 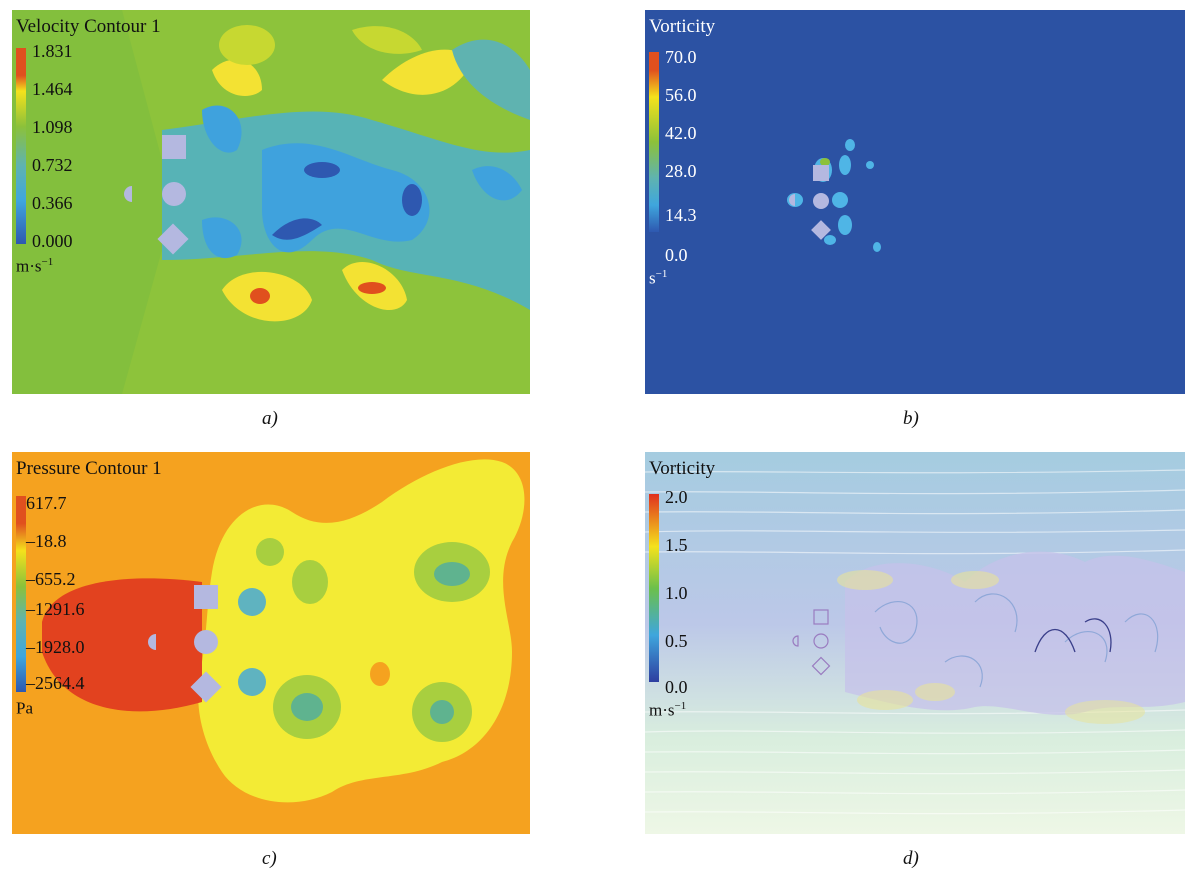 I want to click on caption-d: d), so click(x=911, y=858).